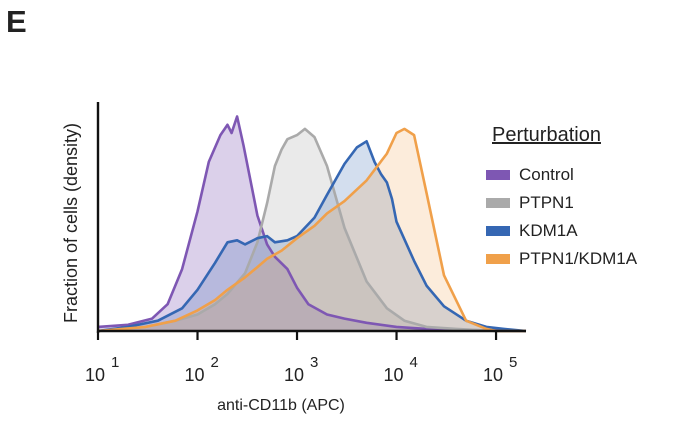 This screenshot has height=424, width=690. Describe the element at coordinates (414, 362) in the screenshot. I see `x-tick-label-exponent: 4` at that location.